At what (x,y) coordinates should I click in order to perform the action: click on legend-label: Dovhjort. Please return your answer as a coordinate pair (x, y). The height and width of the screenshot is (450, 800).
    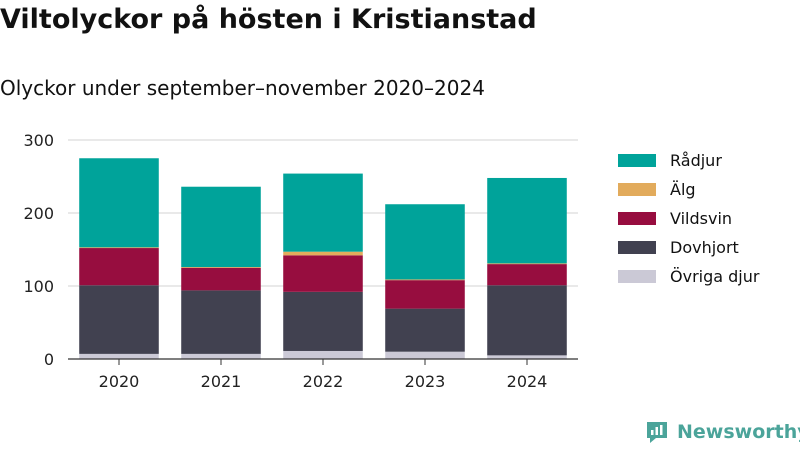
    Looking at the image, I should click on (704, 247).